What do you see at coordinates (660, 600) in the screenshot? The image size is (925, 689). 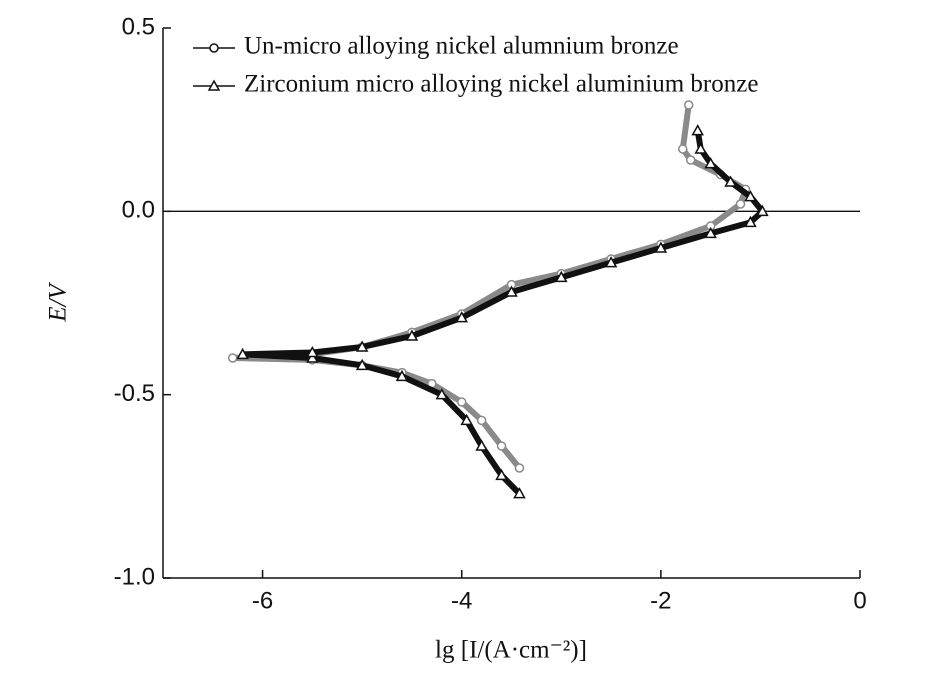 I see `x-tick-label: -2` at bounding box center [660, 600].